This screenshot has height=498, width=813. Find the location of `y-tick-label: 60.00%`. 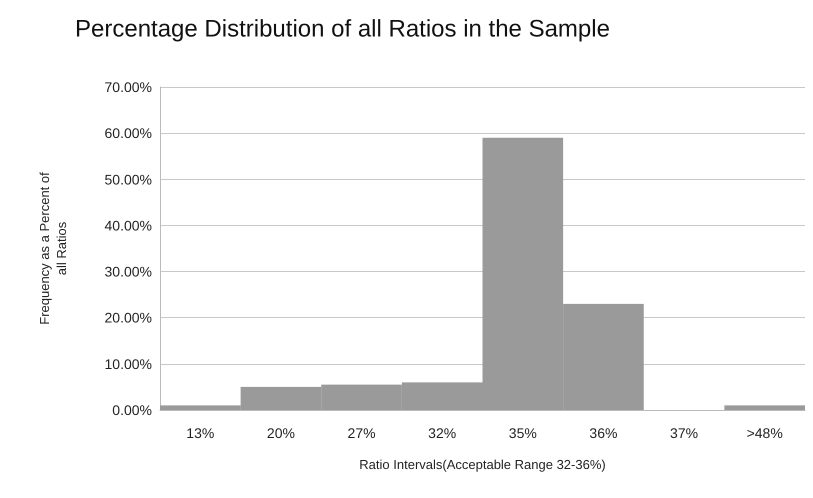

y-tick-label: 60.00% is located at coordinates (128, 133).